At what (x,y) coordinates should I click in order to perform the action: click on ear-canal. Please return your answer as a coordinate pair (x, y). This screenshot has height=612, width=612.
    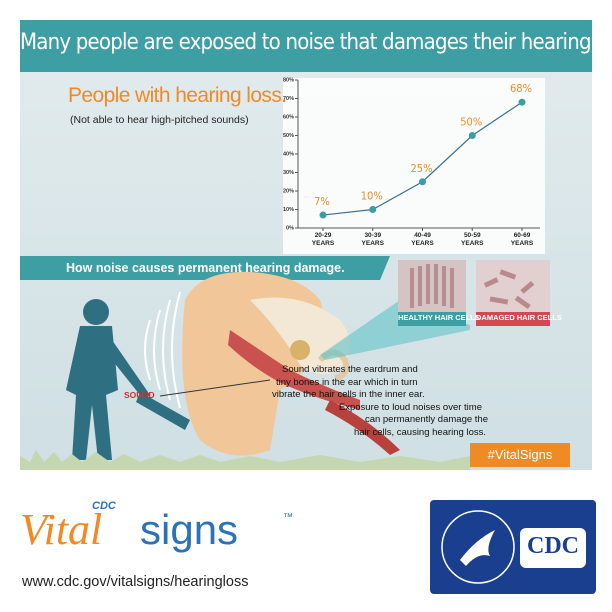
    Looking at the image, I should click on (294, 370).